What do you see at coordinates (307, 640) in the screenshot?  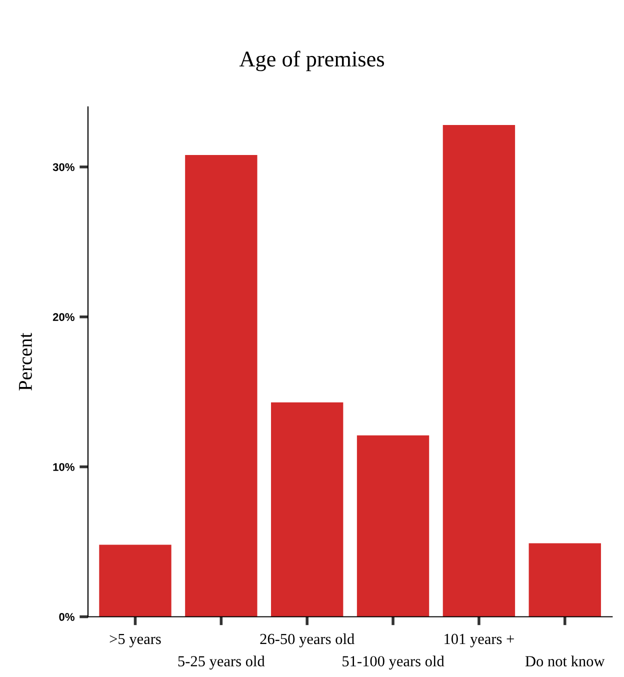 I see `x-tick-label: 26-50 years old` at bounding box center [307, 640].